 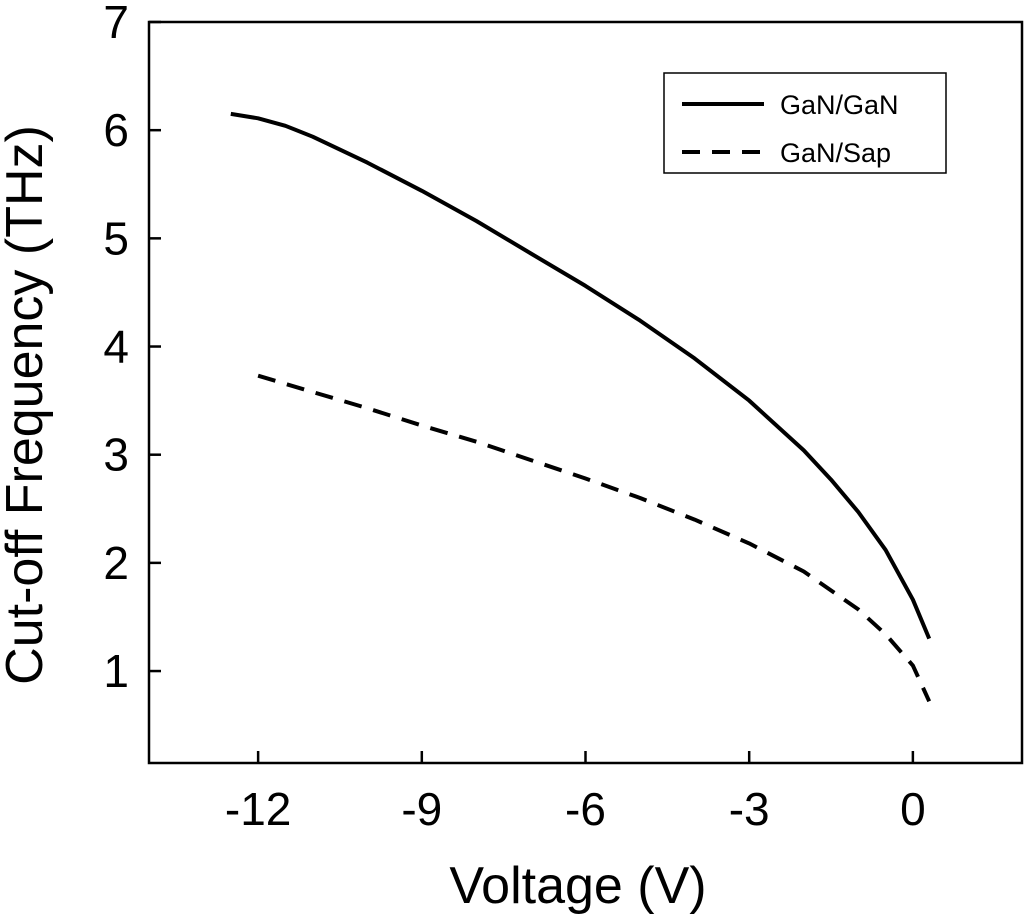 I want to click on y-axis-title: Cut-off Frequency (THz), so click(x=27, y=405).